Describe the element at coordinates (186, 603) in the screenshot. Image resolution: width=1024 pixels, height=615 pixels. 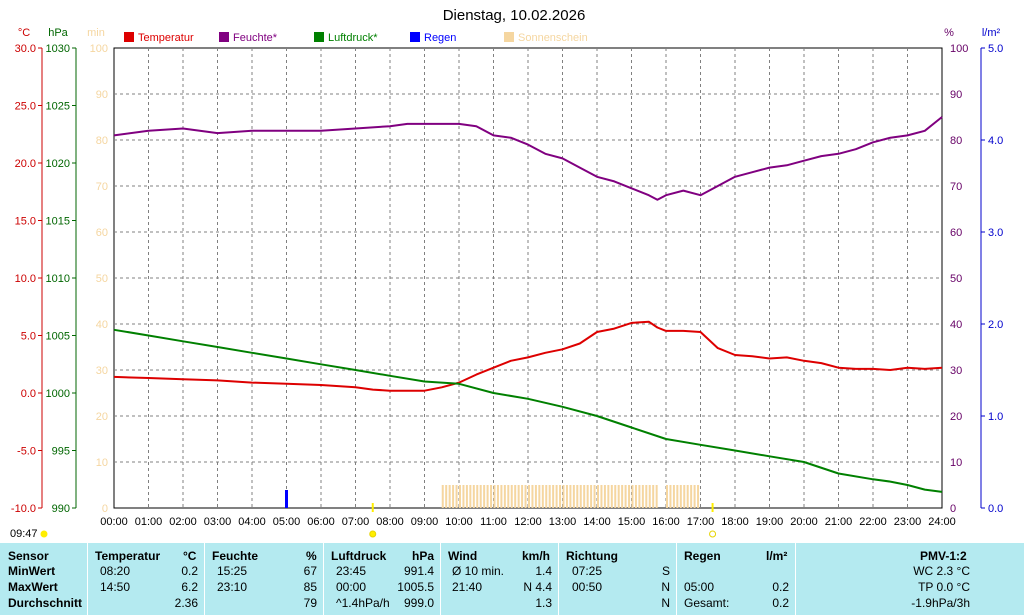
I see `table-cell-temp-val: 2.36` at that location.